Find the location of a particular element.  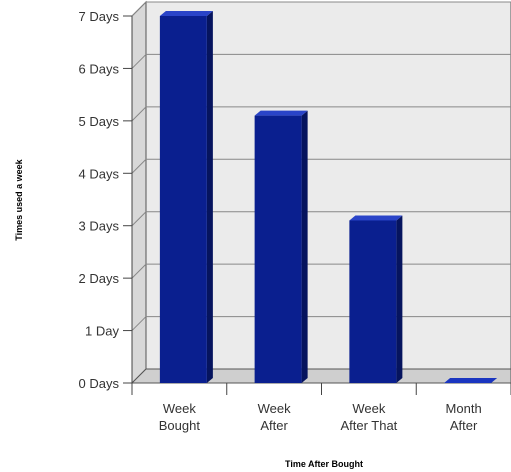

y-tick-label: 7 Days is located at coordinates (99, 16).